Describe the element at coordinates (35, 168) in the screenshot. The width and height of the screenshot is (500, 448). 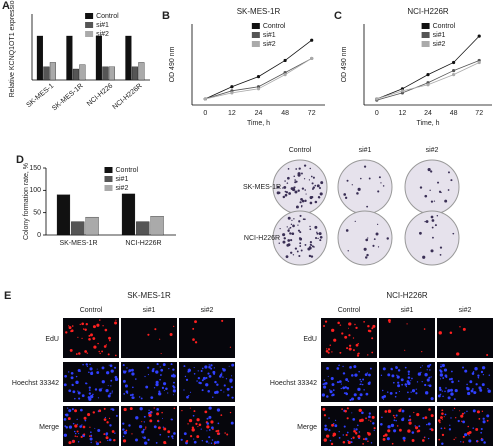
I see `y-tick-label: 150` at that location.